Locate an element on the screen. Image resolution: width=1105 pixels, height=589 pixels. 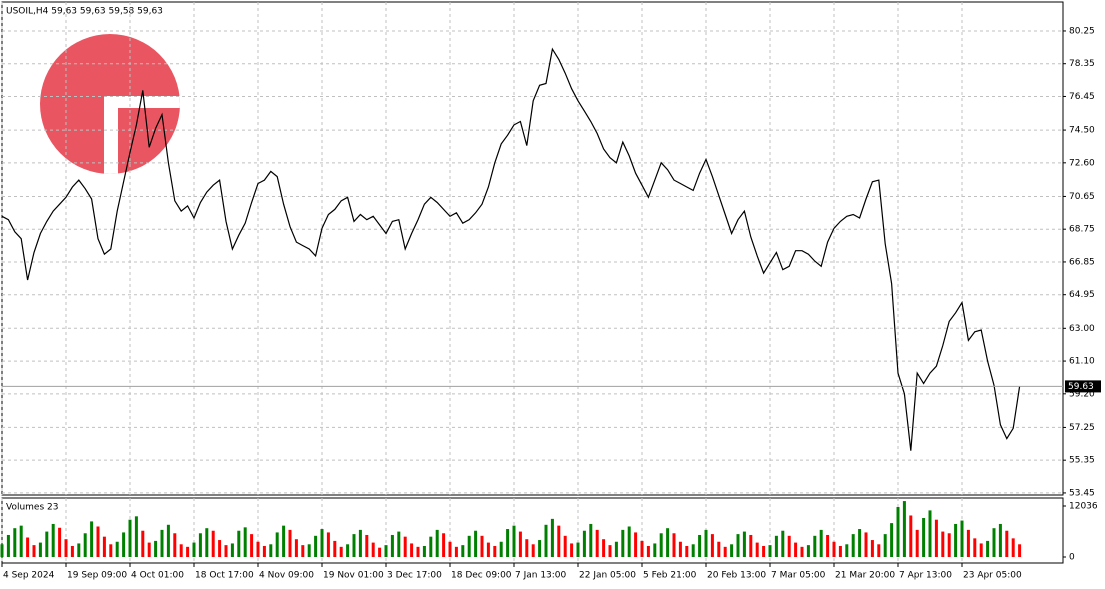
y-tick-label: 72.60 is located at coordinates (1082, 163).